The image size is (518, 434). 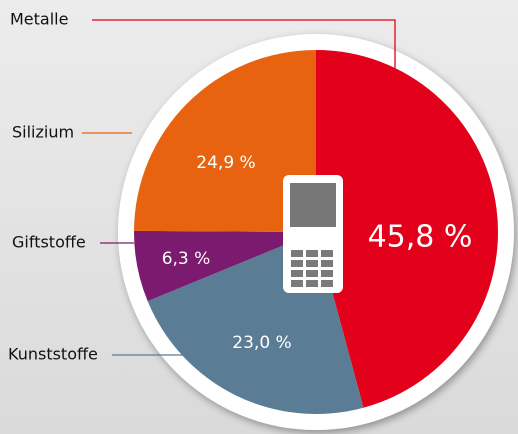 I want to click on leader-line, so click(x=244, y=45).